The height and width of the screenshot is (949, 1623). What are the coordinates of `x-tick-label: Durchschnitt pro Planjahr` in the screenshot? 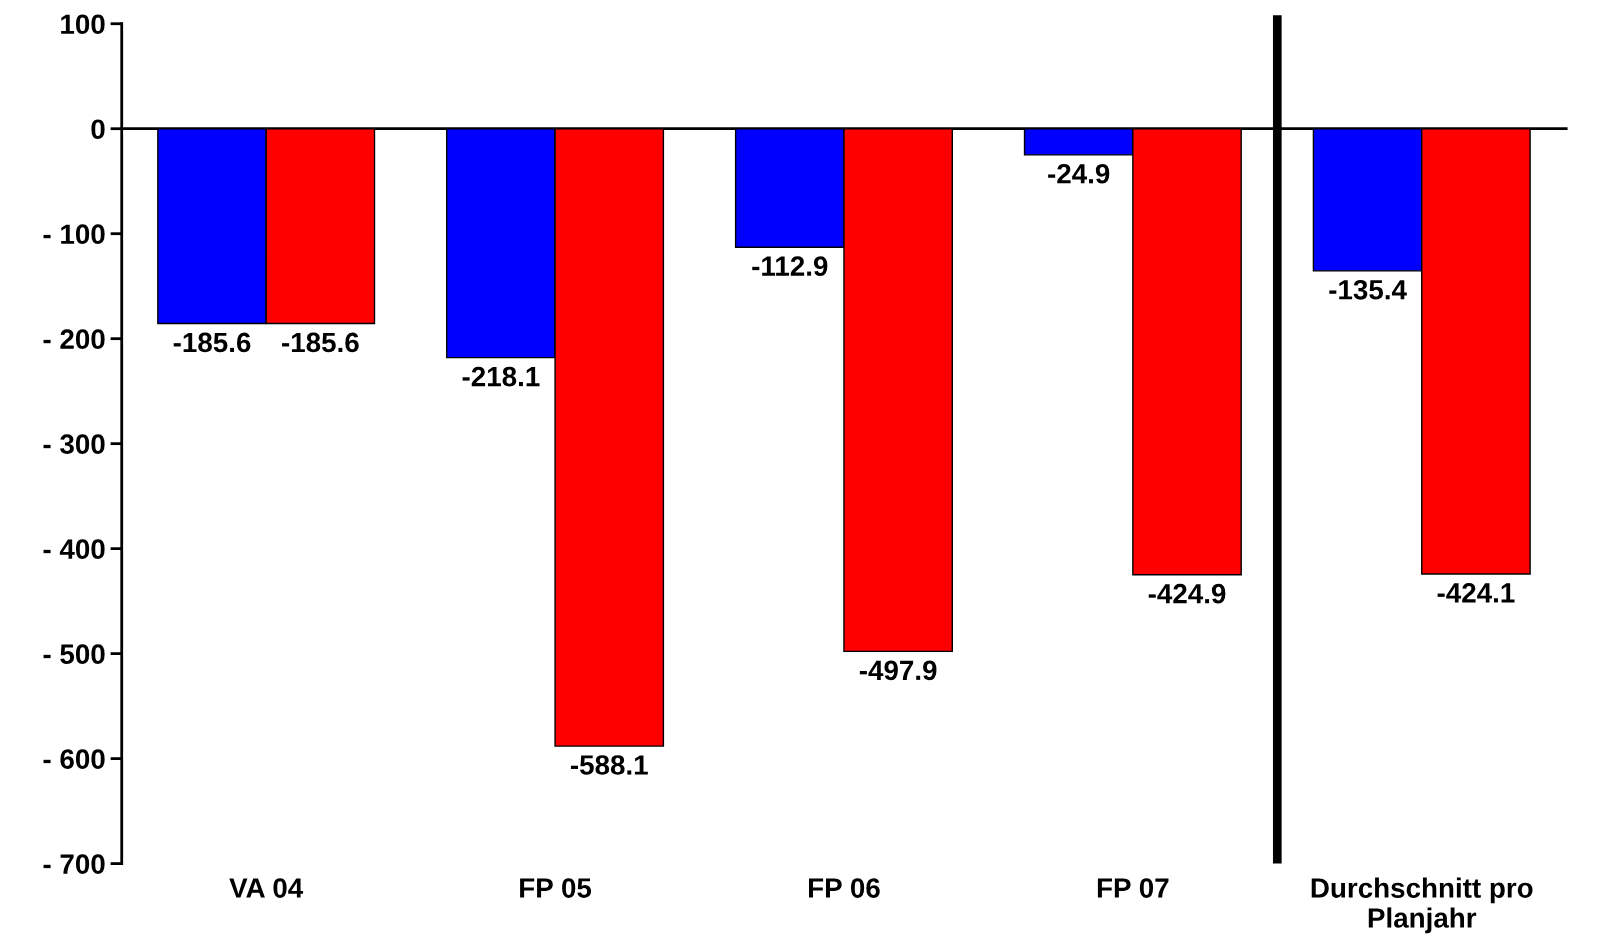 It's located at (1422, 905).